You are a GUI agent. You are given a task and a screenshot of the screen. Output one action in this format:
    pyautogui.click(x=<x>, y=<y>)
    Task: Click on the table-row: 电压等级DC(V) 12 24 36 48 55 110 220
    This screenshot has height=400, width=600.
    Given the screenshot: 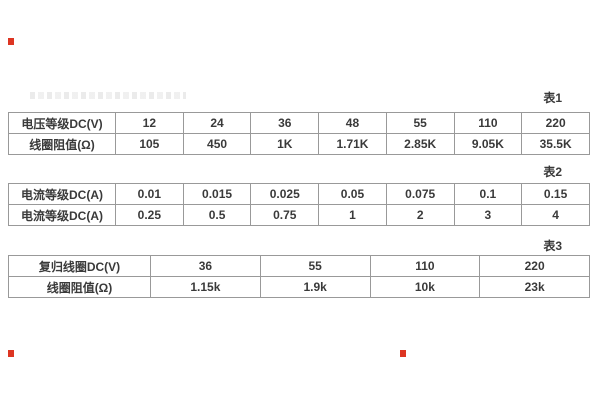 What is the action you would take?
    pyautogui.click(x=299, y=123)
    